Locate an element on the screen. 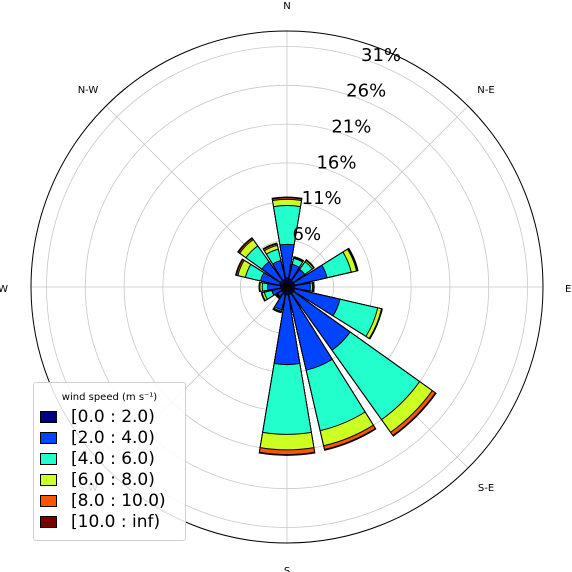  direction-label-s-e: S-E is located at coordinates (486, 488).